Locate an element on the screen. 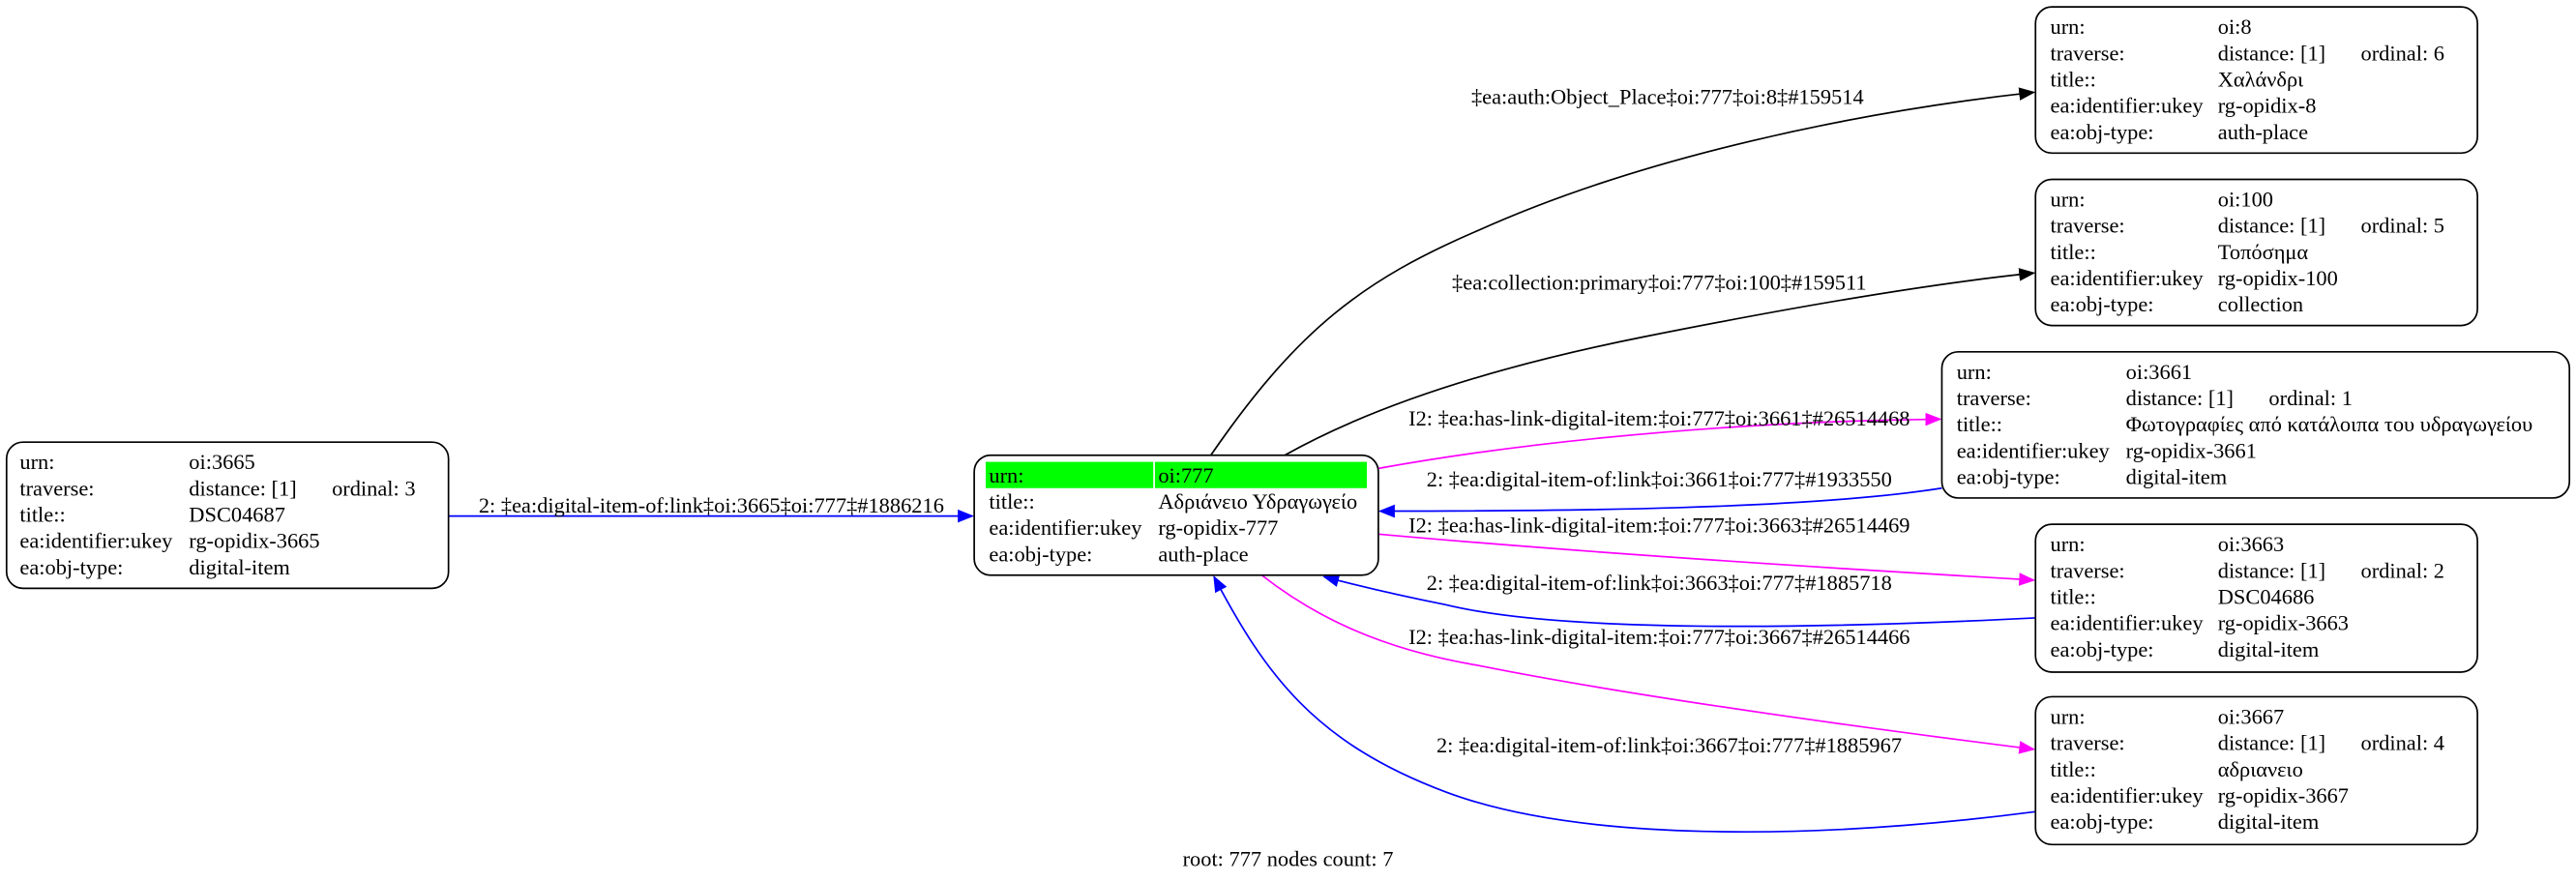 This screenshot has height=881, width=2576. field-value: oi:3667 is located at coordinates (2251, 716).